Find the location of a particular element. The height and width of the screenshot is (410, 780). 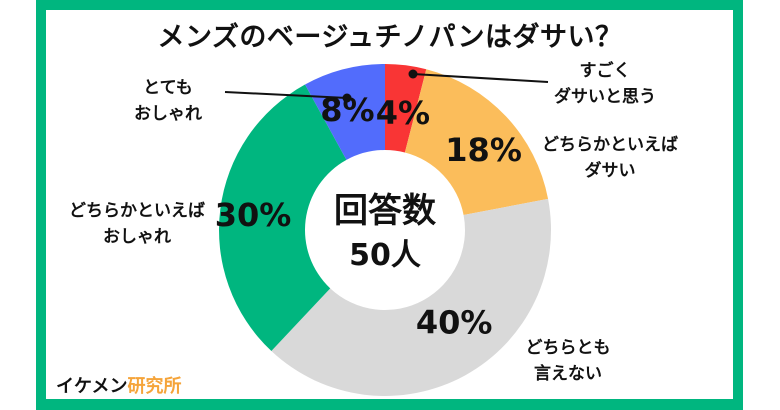

label-somewhat-stylish: どちらかといえば おしゃれ is located at coordinates (137, 224).